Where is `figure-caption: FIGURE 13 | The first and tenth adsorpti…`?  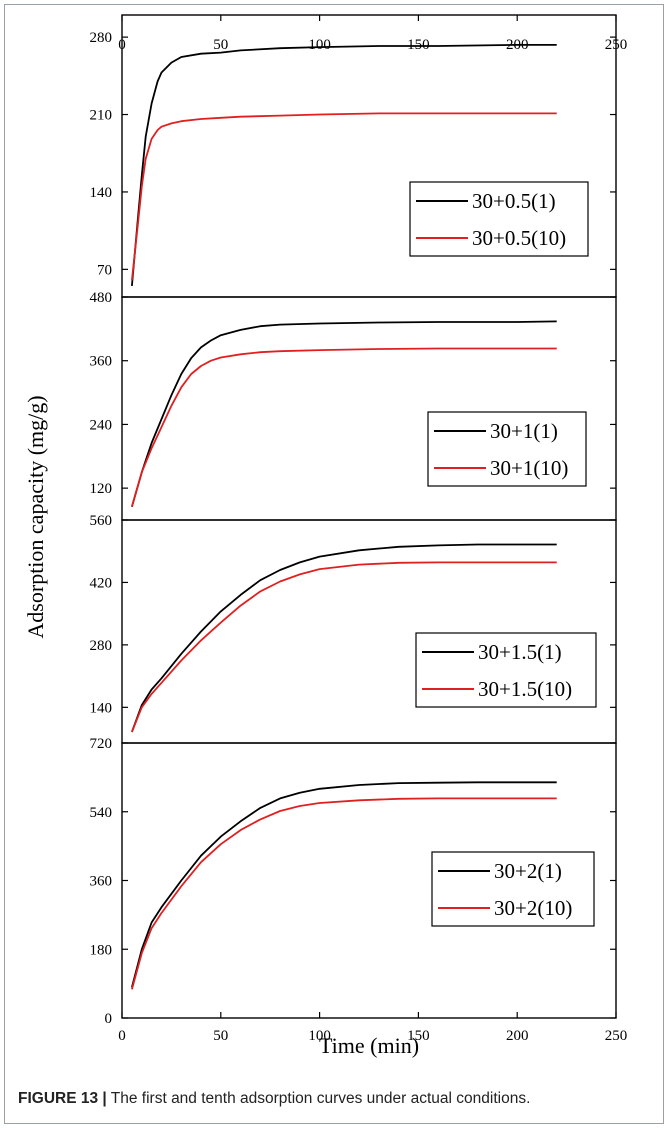
figure-caption: FIGURE 13 | The first and tenth adsorpti… is located at coordinates (338, 1099).